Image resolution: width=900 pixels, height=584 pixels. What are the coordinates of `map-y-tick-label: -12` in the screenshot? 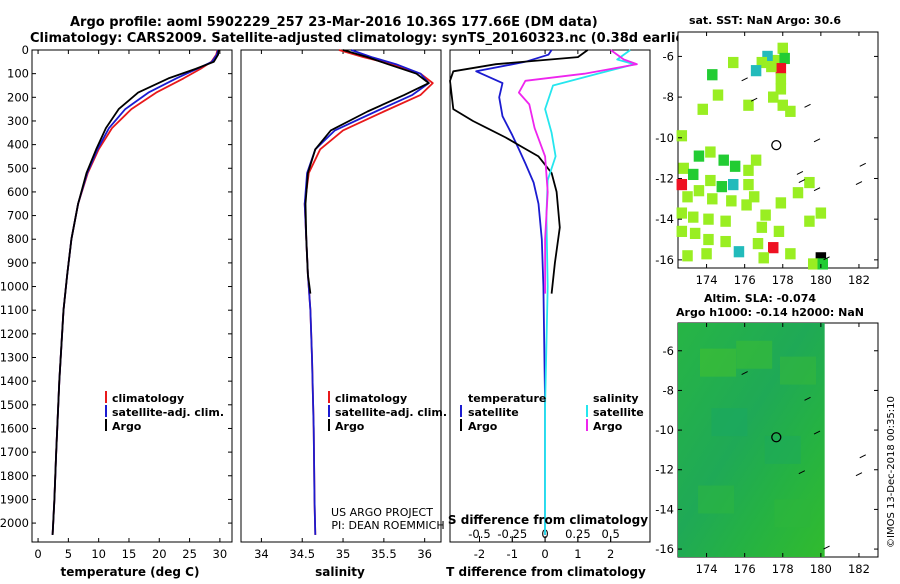 It's located at (664, 178).